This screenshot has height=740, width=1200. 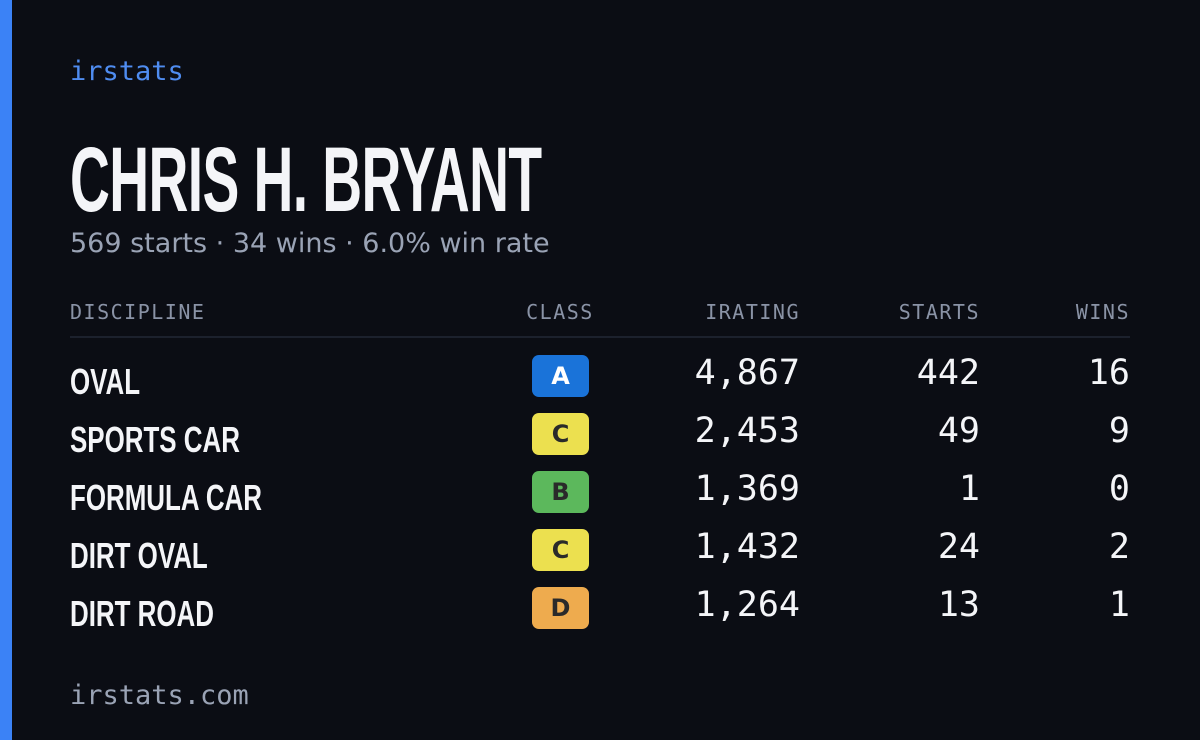 I want to click on wins: 1, so click(x=1119, y=605).